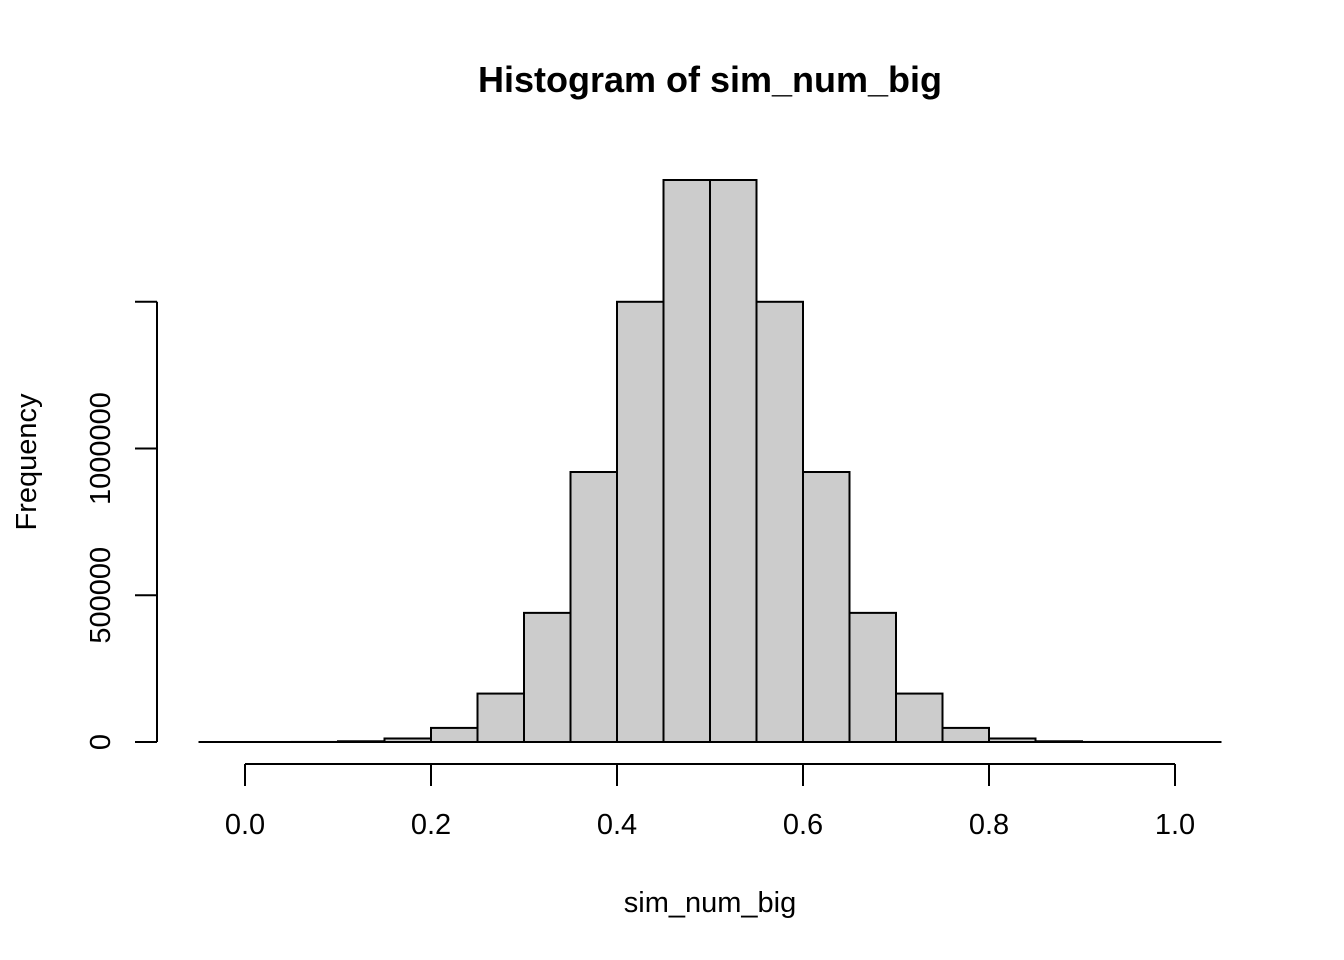 This screenshot has width=1344, height=960. I want to click on x-axis-label: sim_num_big, so click(710, 903).